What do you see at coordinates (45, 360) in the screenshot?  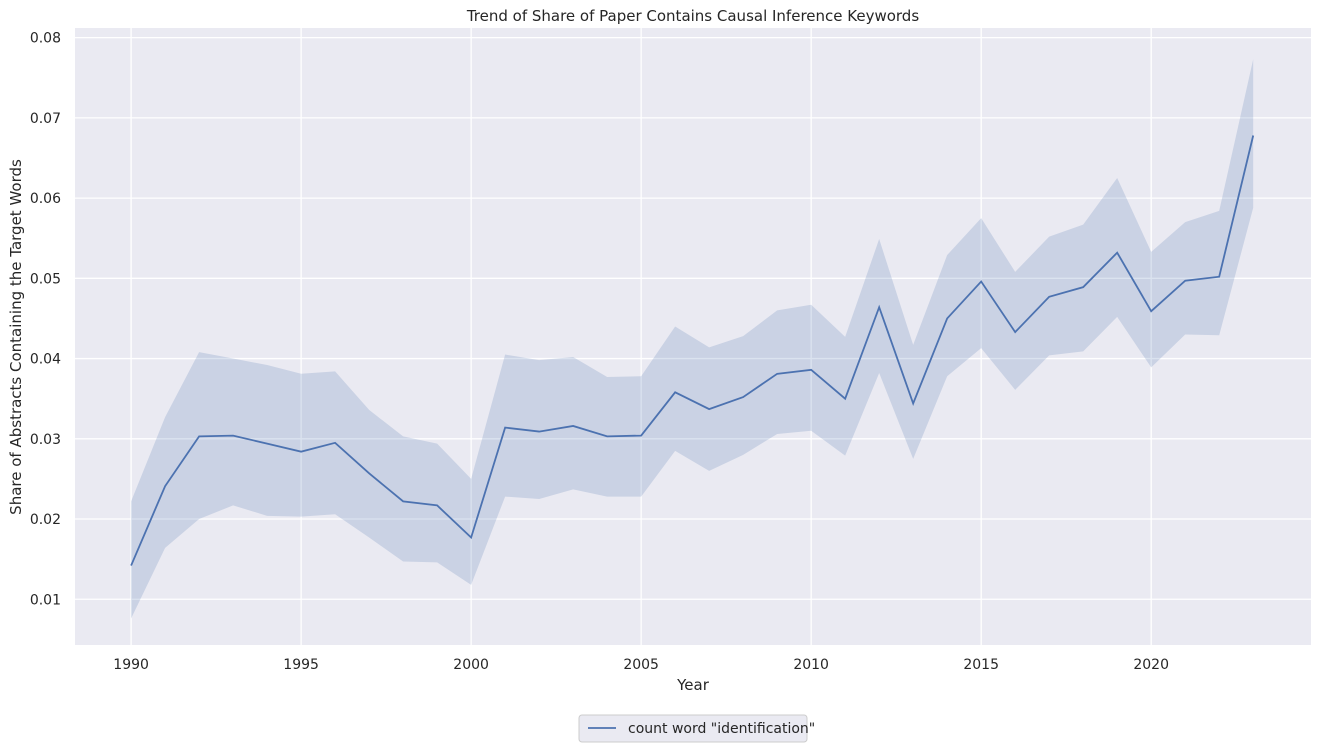 I see `y-tick-label: 0.04` at bounding box center [45, 360].